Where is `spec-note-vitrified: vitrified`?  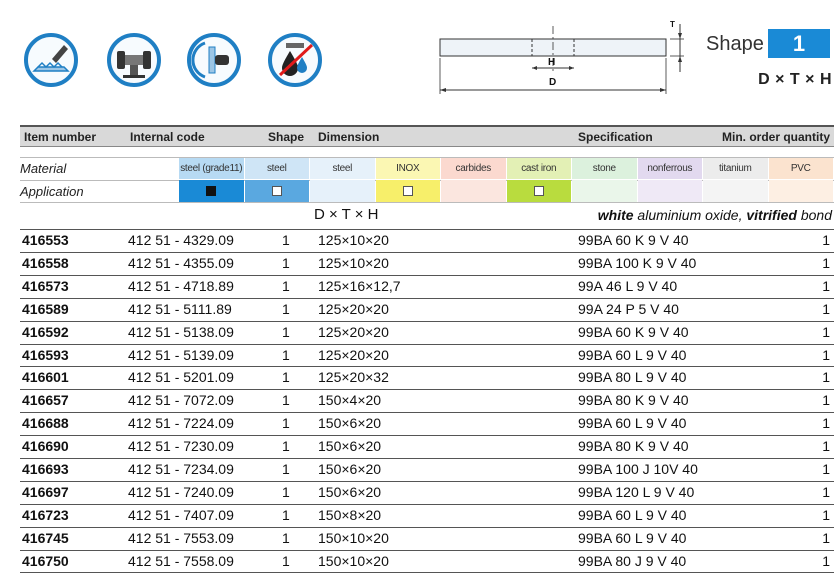
spec-note-vitrified: vitrified is located at coordinates (771, 215).